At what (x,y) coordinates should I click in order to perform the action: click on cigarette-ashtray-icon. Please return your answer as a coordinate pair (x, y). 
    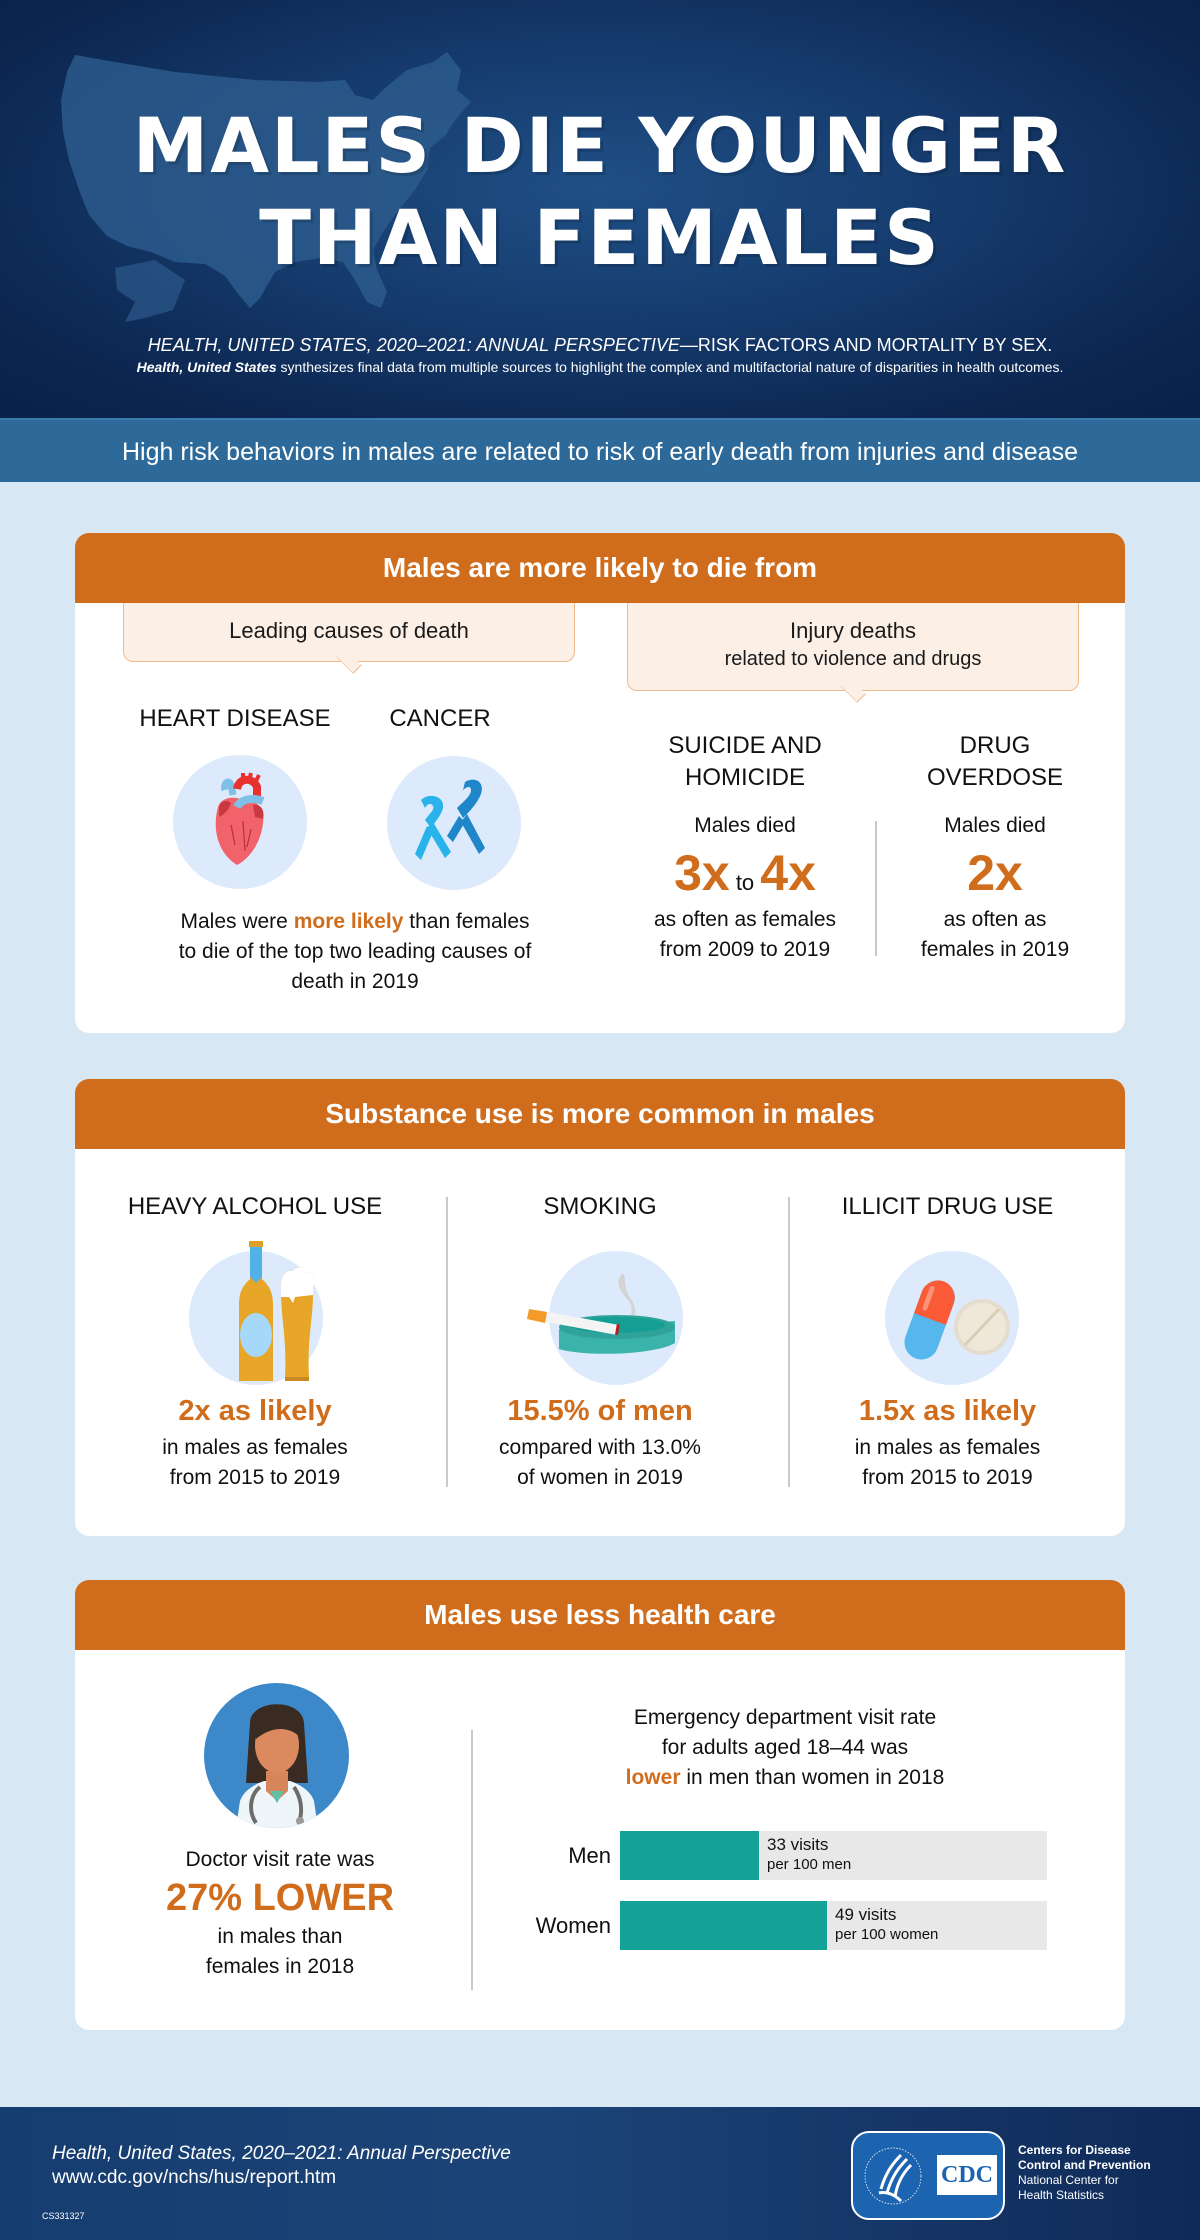
    Looking at the image, I should click on (601, 1313).